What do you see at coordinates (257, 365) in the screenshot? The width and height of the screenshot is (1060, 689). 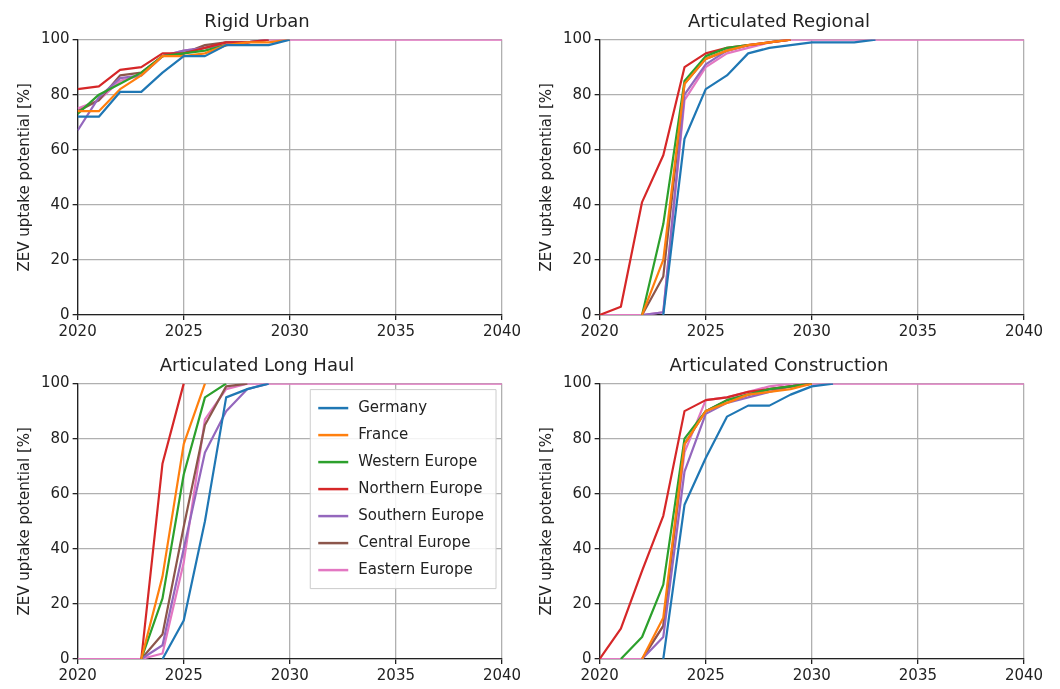 I see `chart-title: Articulated Long Haul` at bounding box center [257, 365].